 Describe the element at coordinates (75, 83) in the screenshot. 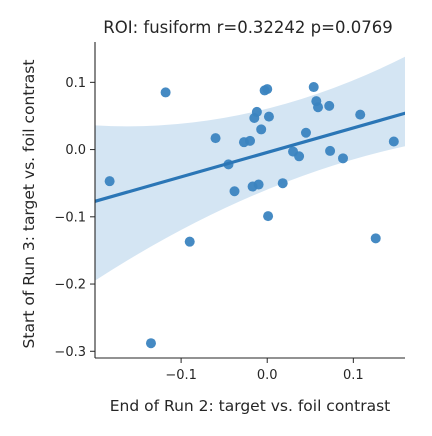

I see `y-tick-label: 0.1` at that location.